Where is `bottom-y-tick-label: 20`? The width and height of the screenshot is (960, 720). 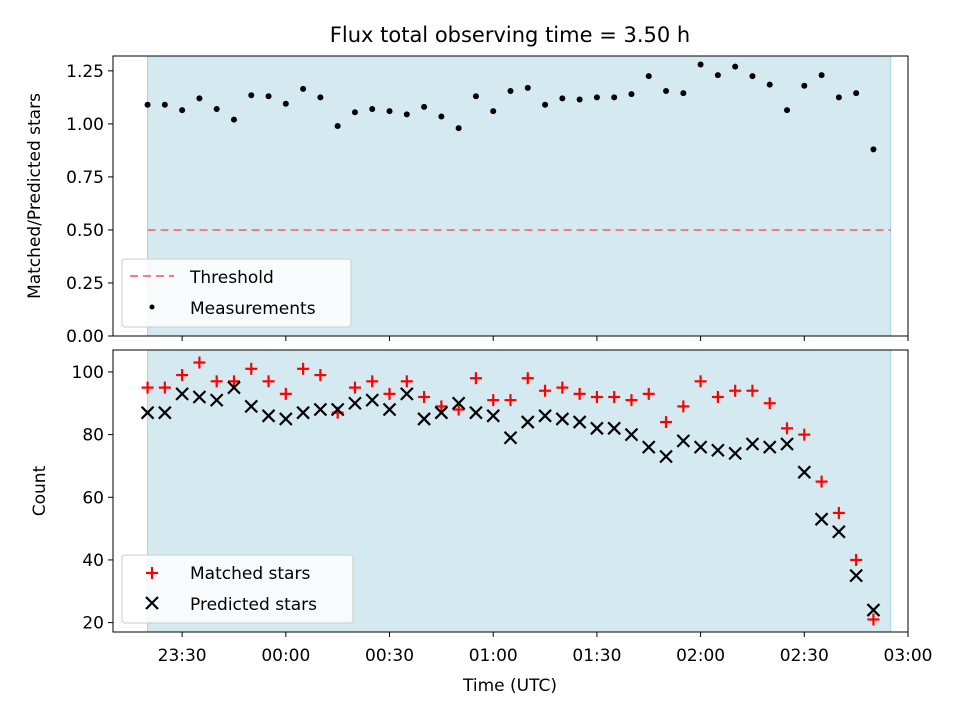 bottom-y-tick-label: 20 is located at coordinates (93, 624).